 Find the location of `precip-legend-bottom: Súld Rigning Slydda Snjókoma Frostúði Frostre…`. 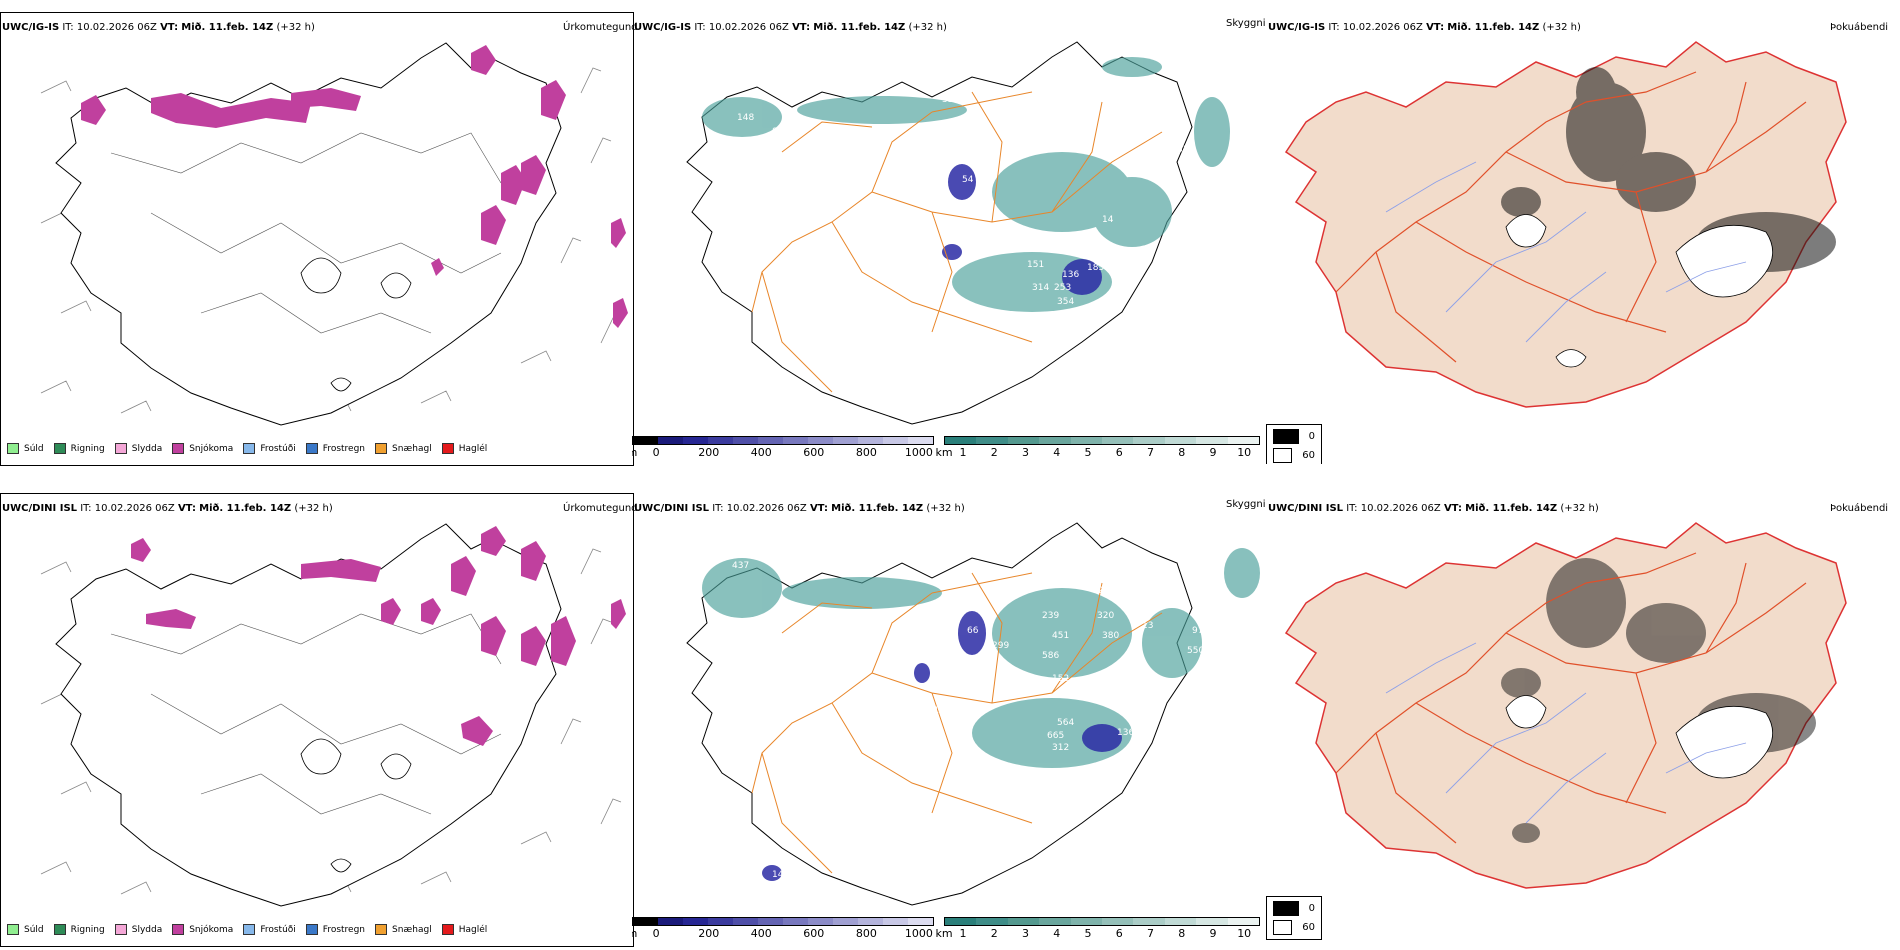

precip-legend-bottom: Súld Rigning Slydda Snjókoma Frostúði Frostre… is located at coordinates (247, 929).